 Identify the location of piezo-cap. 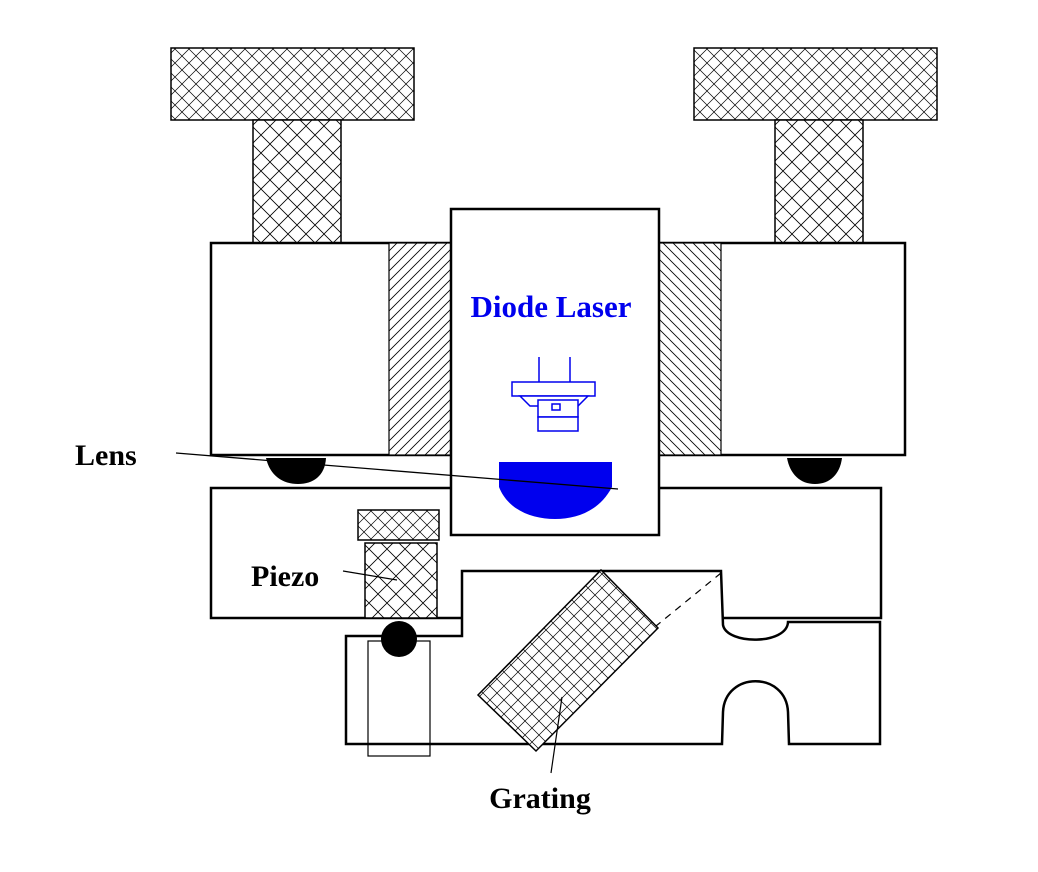
(398, 525).